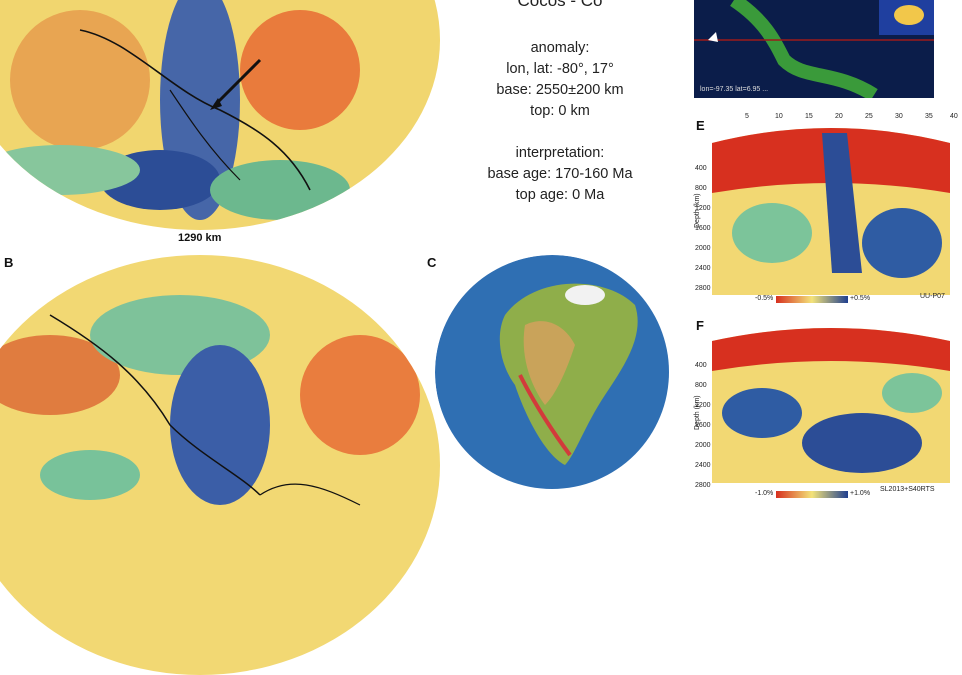 Image resolution: width=962 pixels, height=675 pixels. Describe the element at coordinates (869, 116) in the screenshot. I see `section-e-tick-25: 25` at that location.